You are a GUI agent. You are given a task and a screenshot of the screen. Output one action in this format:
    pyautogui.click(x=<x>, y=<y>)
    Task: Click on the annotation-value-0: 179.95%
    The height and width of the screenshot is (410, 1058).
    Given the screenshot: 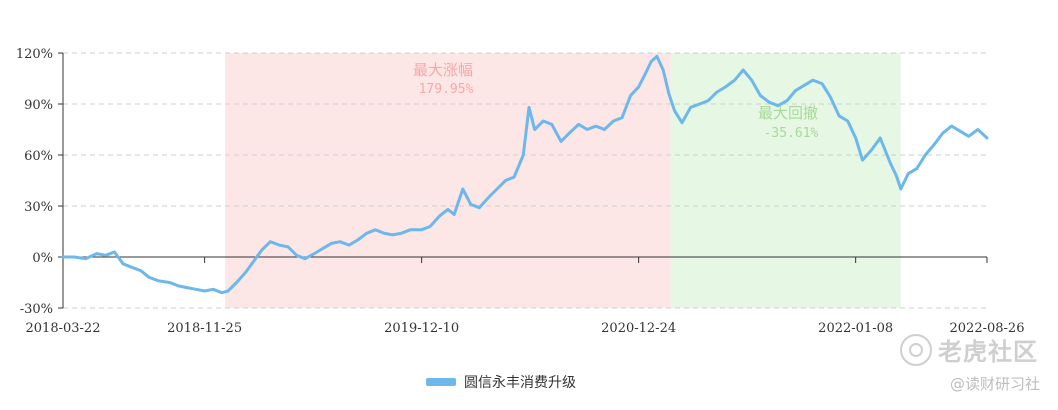 What is the action you would take?
    pyautogui.click(x=446, y=89)
    